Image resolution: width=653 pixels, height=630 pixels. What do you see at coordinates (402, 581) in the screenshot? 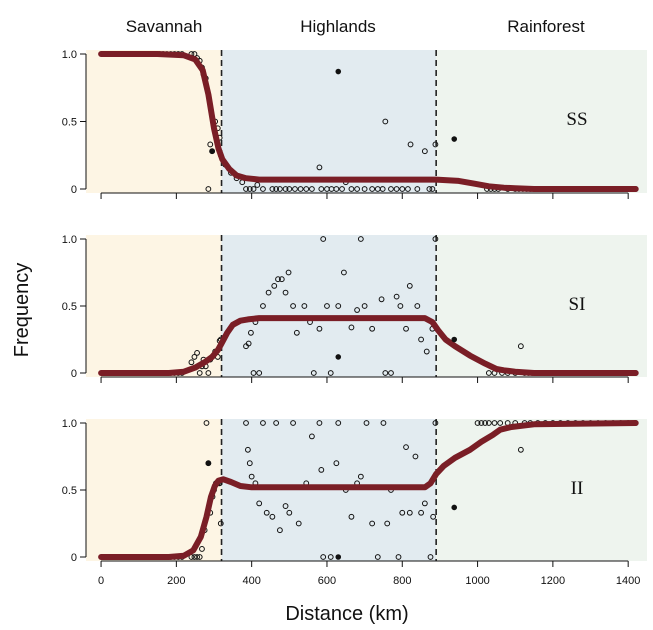
I see `x-tick-label: 800` at bounding box center [402, 581].